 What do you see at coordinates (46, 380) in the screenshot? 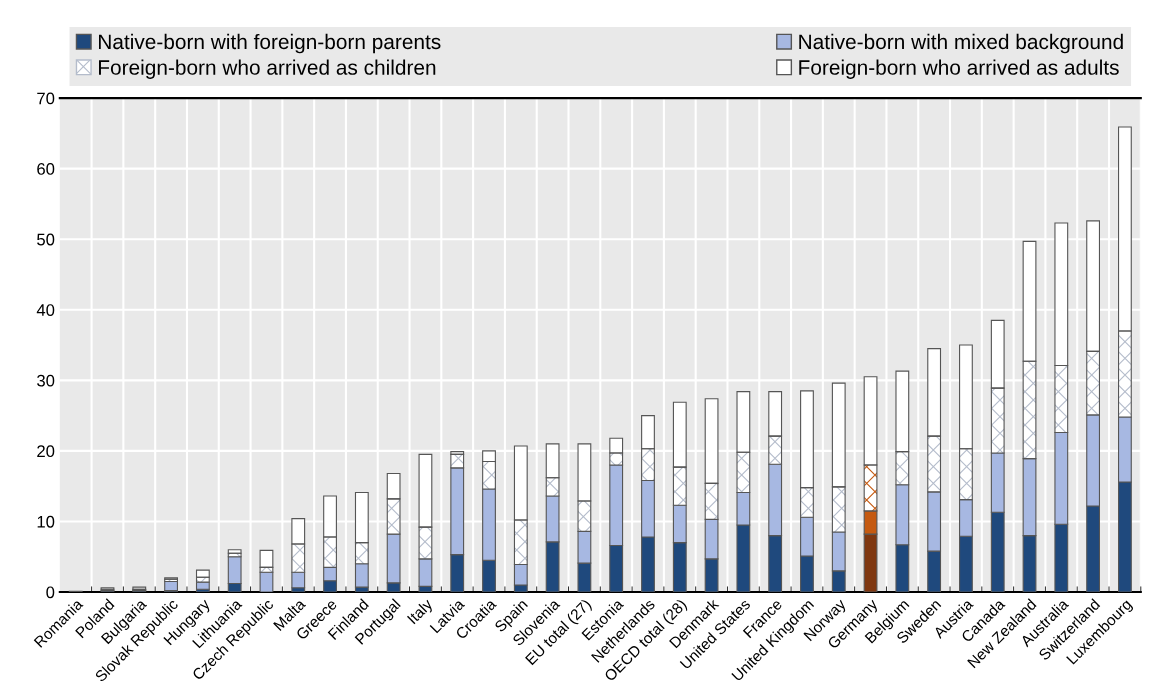
I see `y-tick-label: 30` at bounding box center [46, 380].